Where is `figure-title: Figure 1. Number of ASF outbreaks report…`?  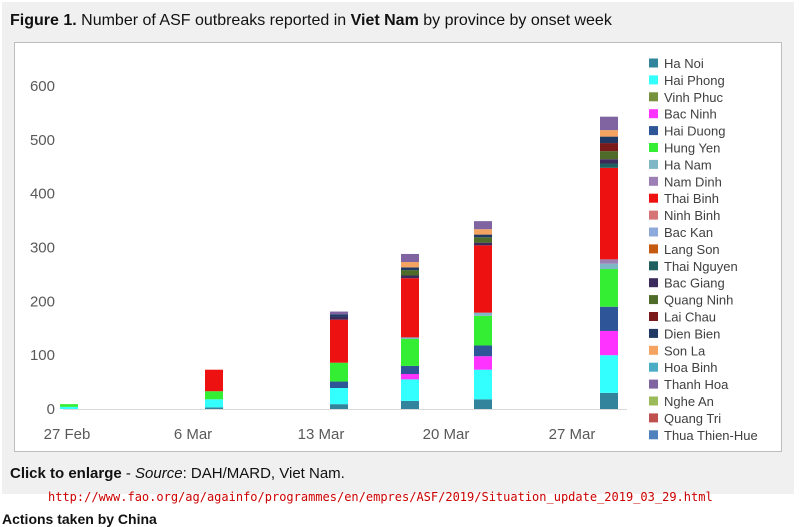
figure-title: Figure 1. Number of ASF outbreaks report… is located at coordinates (311, 21).